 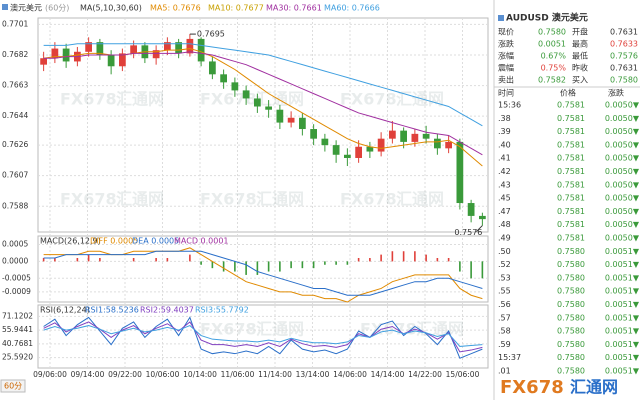 What do you see at coordinates (624, 44) in the screenshot?
I see `quote-value: 0.7633` at bounding box center [624, 44].